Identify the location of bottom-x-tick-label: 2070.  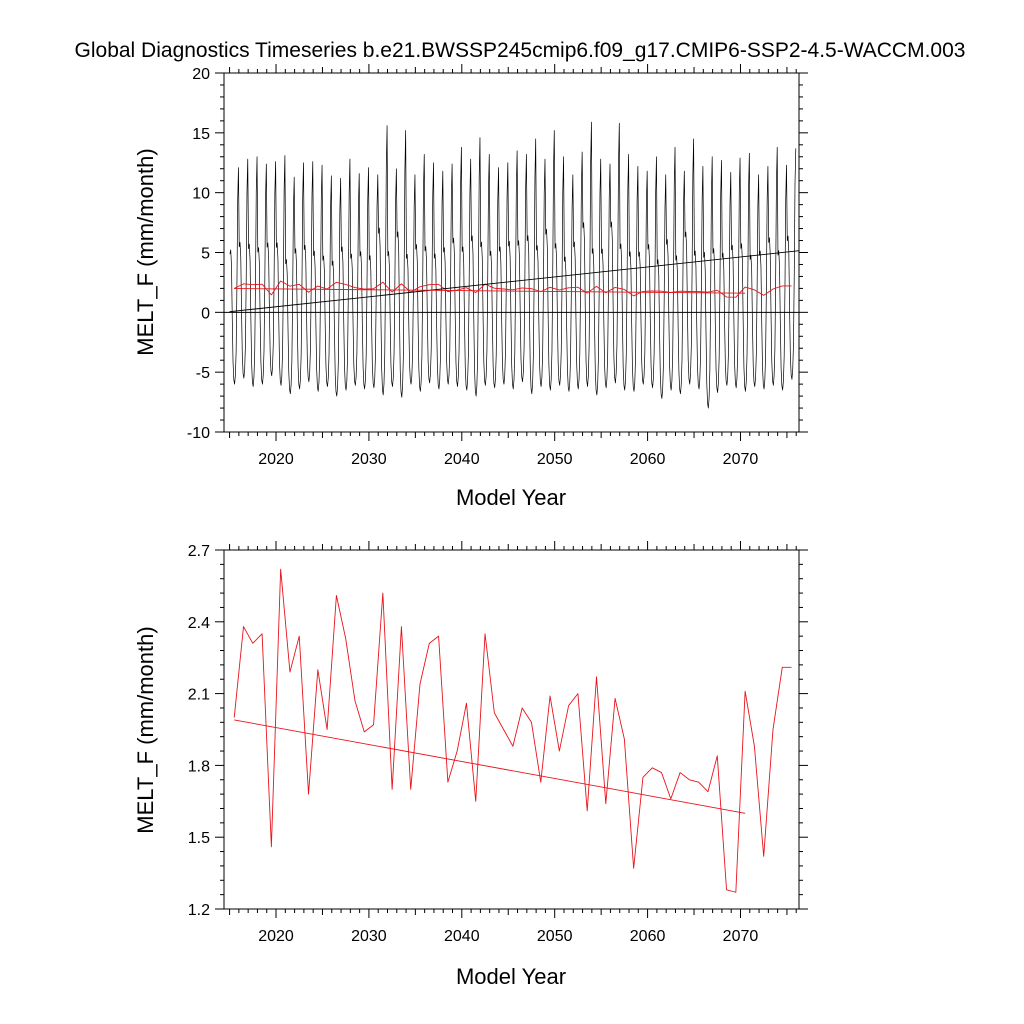
(741, 936).